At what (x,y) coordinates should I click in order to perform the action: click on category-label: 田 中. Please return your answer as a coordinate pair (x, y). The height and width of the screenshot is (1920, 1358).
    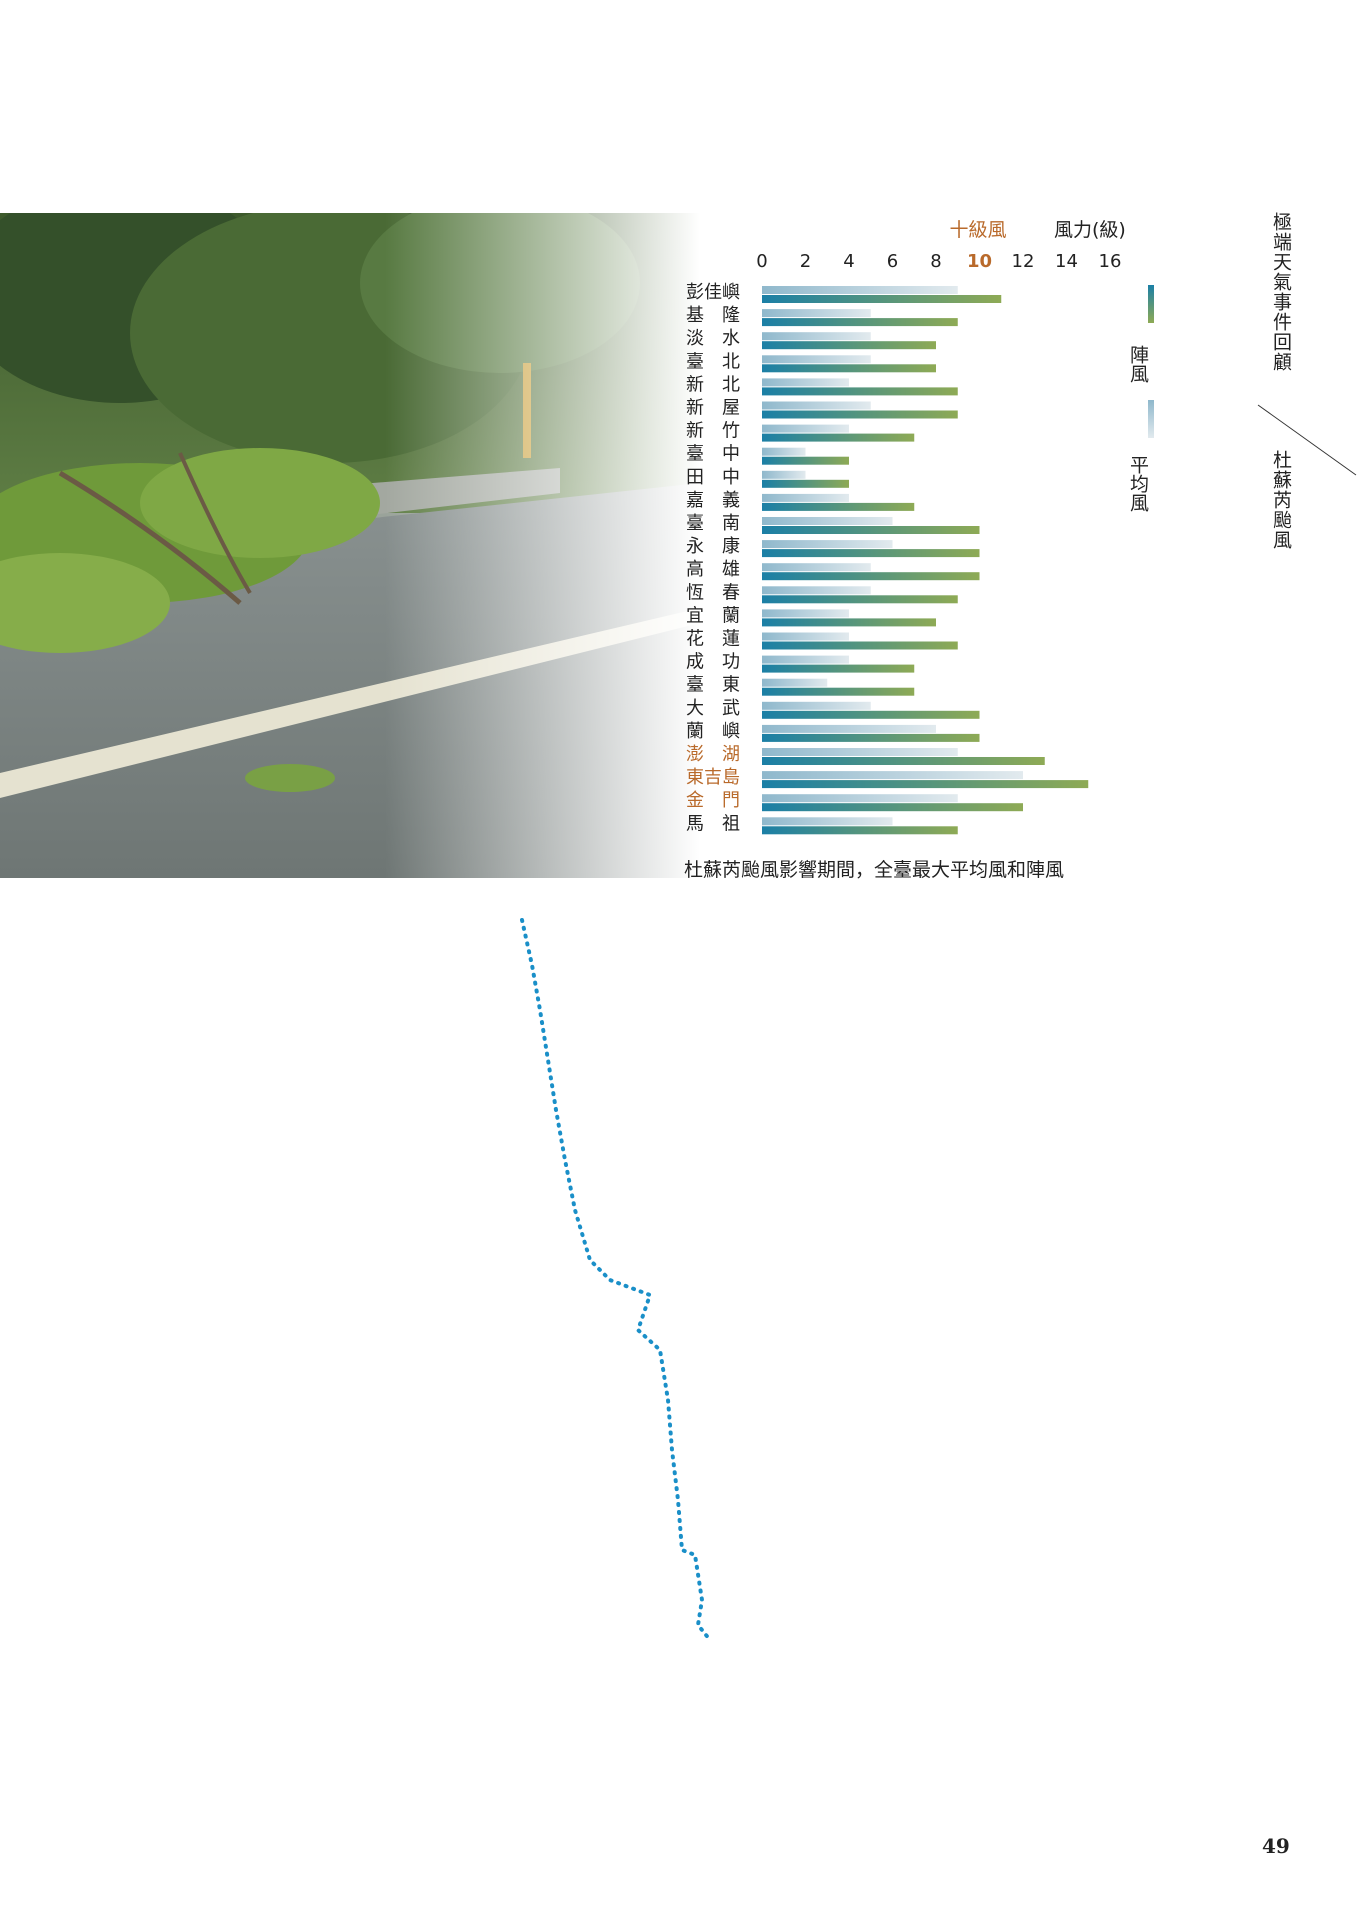
    Looking at the image, I should click on (713, 477).